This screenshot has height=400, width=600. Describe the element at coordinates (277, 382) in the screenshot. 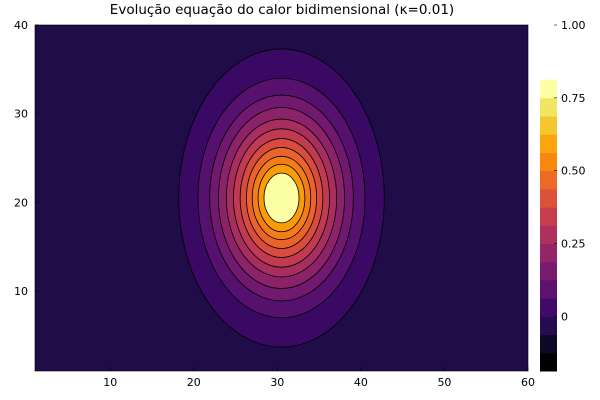

I see `x-tick-label: 30` at that location.